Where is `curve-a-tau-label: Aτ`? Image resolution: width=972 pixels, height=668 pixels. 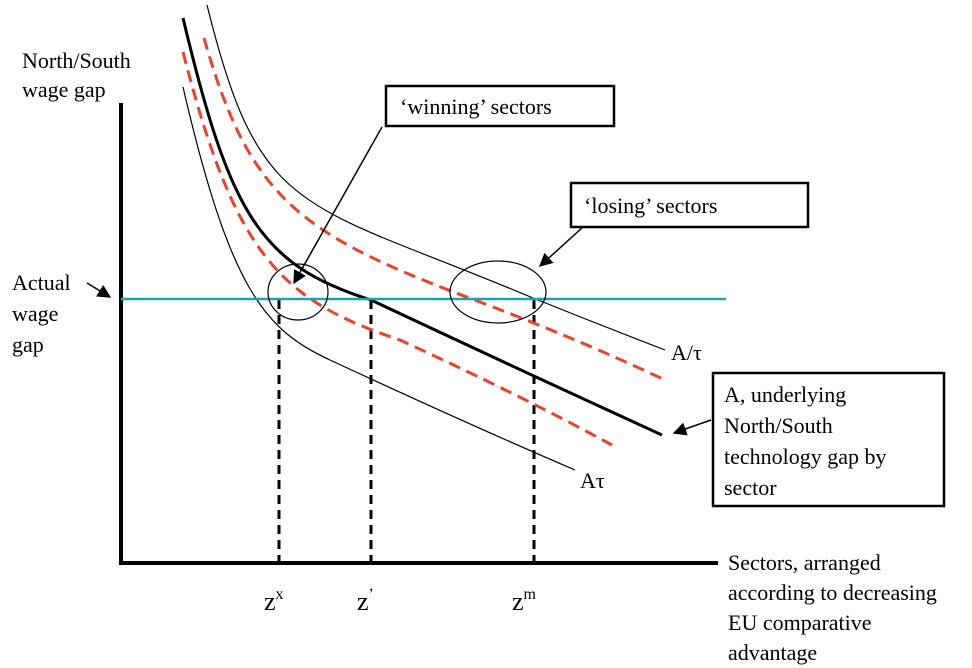
curve-a-tau-label: Aτ is located at coordinates (592, 480).